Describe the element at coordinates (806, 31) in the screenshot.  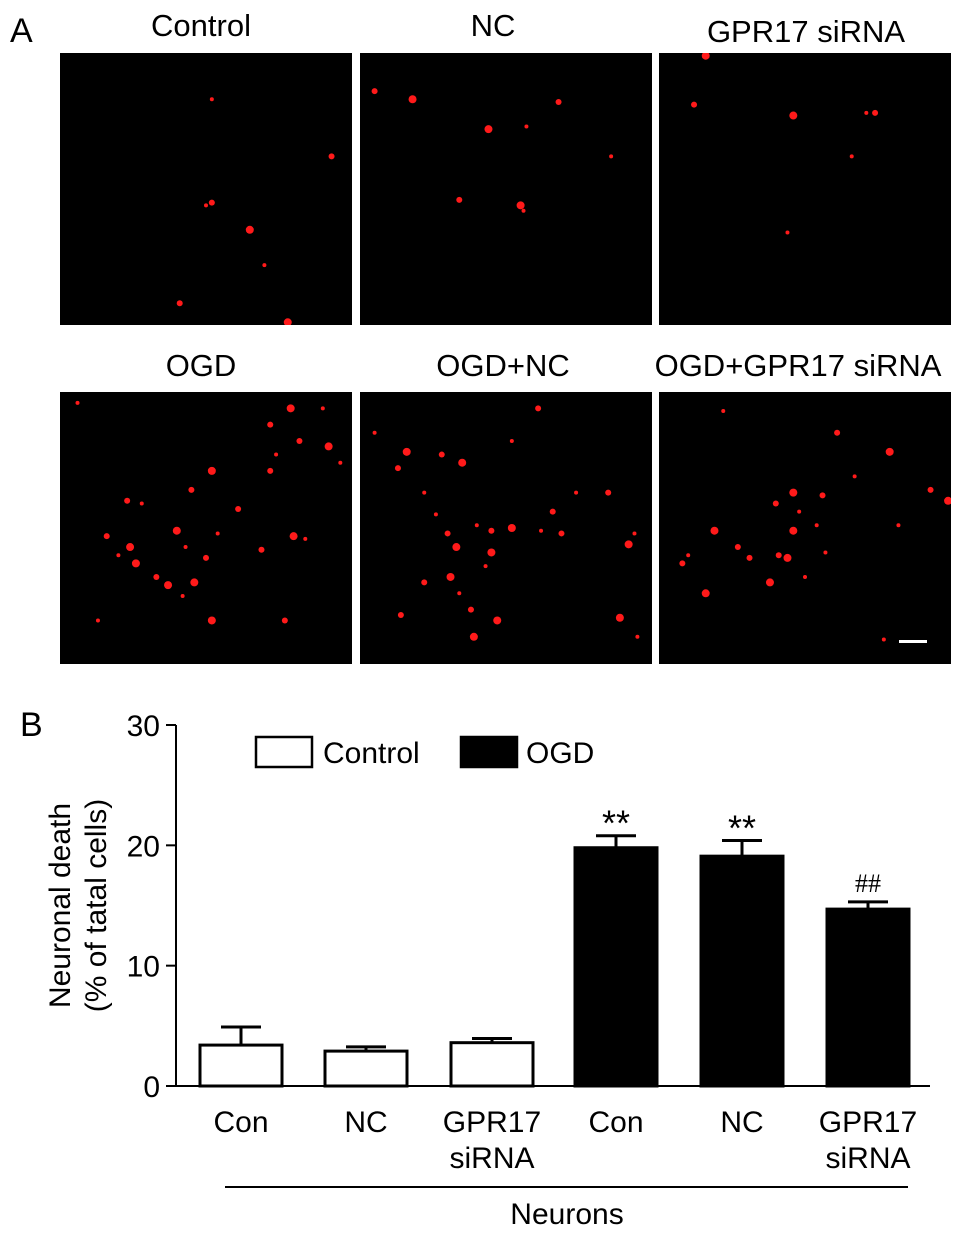
I see `image-title-gpr17-sirna: GPR17 siRNA` at that location.